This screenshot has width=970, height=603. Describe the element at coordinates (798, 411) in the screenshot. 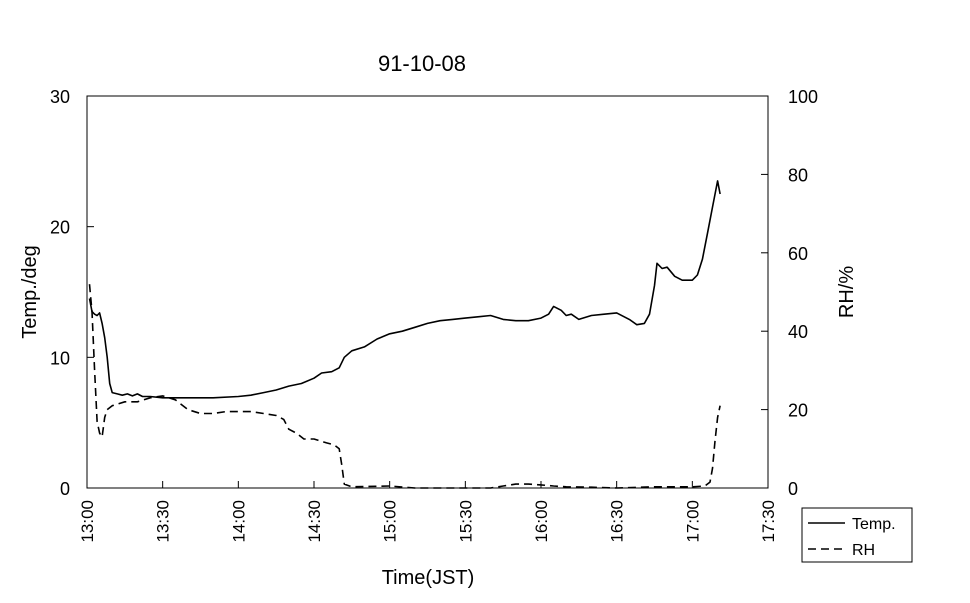

I see `y2-tick-label: 20` at that location.